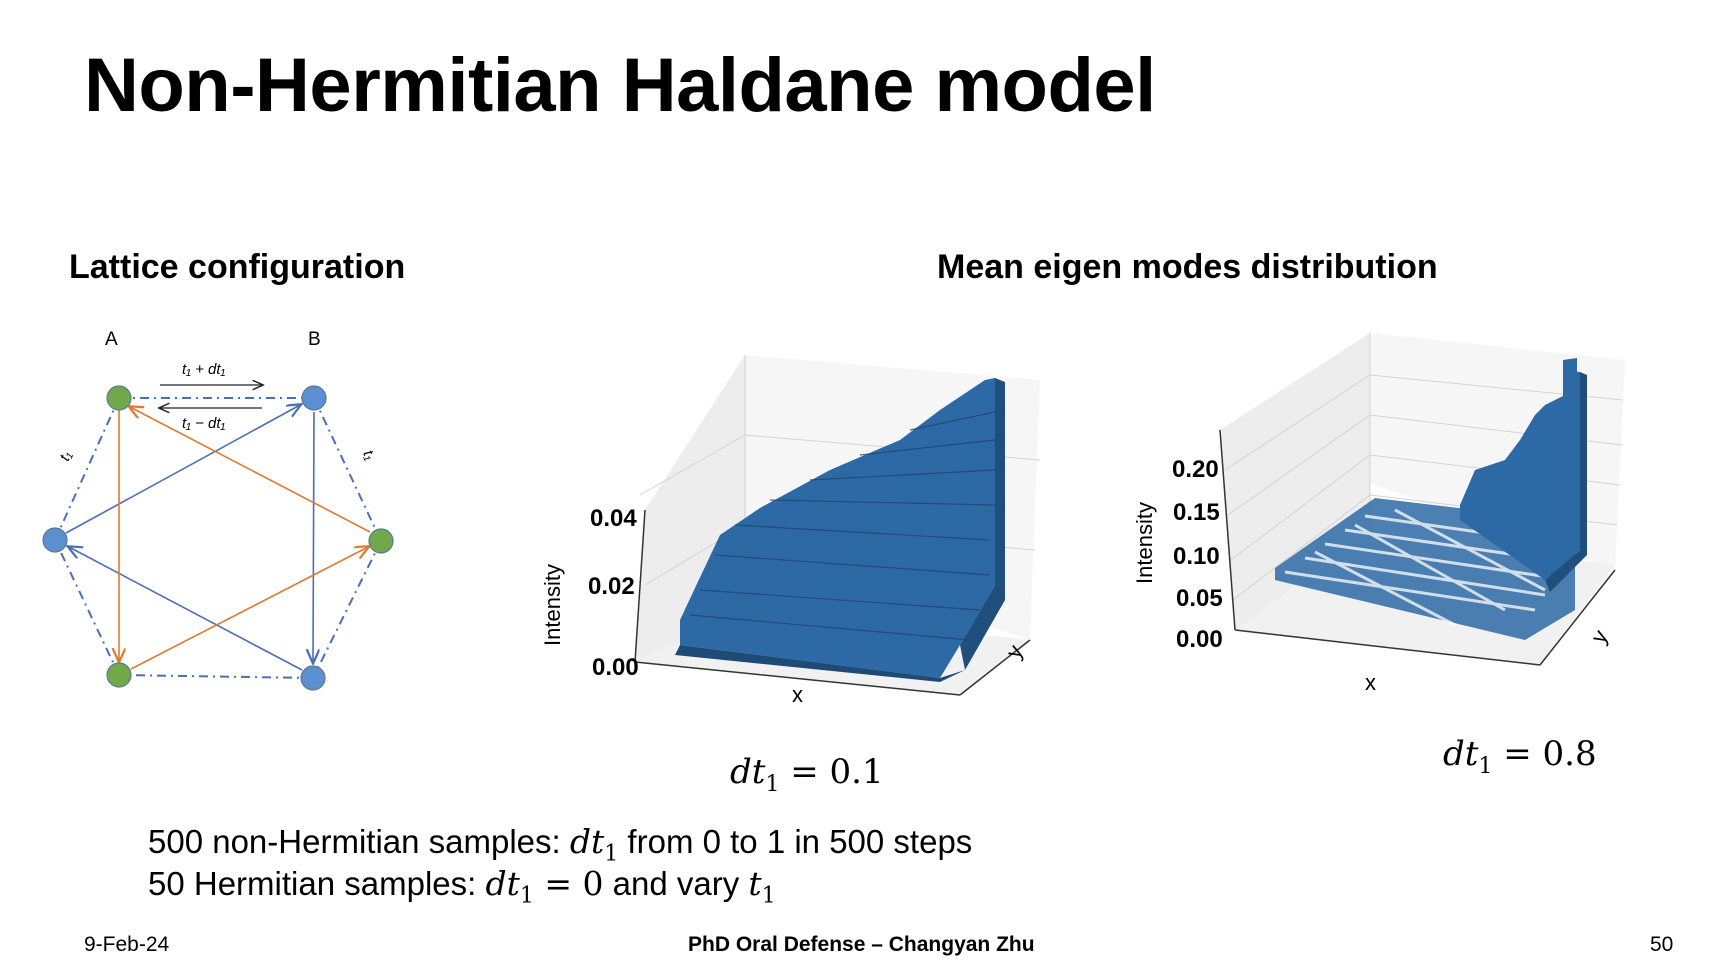 This screenshot has width=1710, height=978. I want to click on node-a1, so click(119, 398).